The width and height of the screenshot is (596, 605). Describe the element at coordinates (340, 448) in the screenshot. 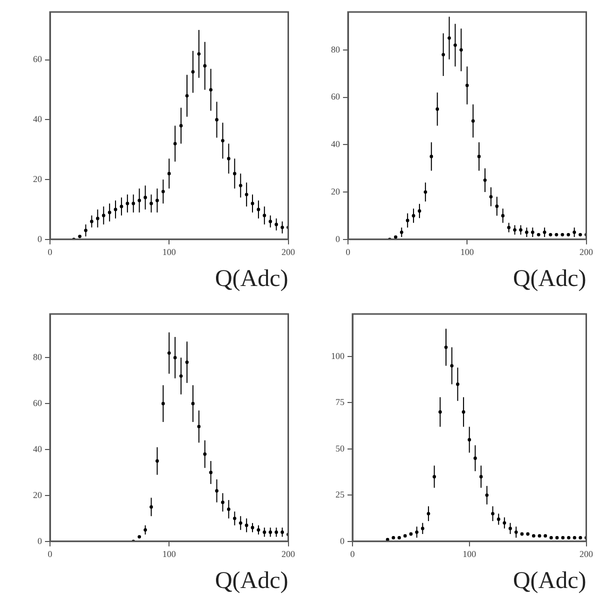

I see `y-tick-label: 50` at that location.